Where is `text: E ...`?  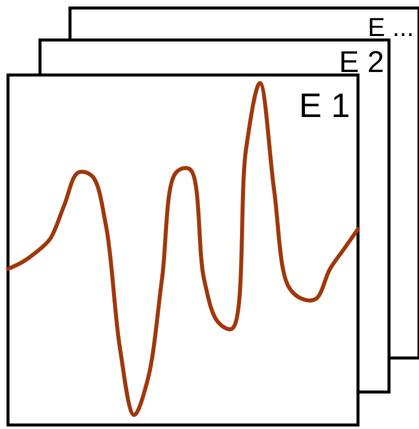
text: E ... is located at coordinates (391, 27).